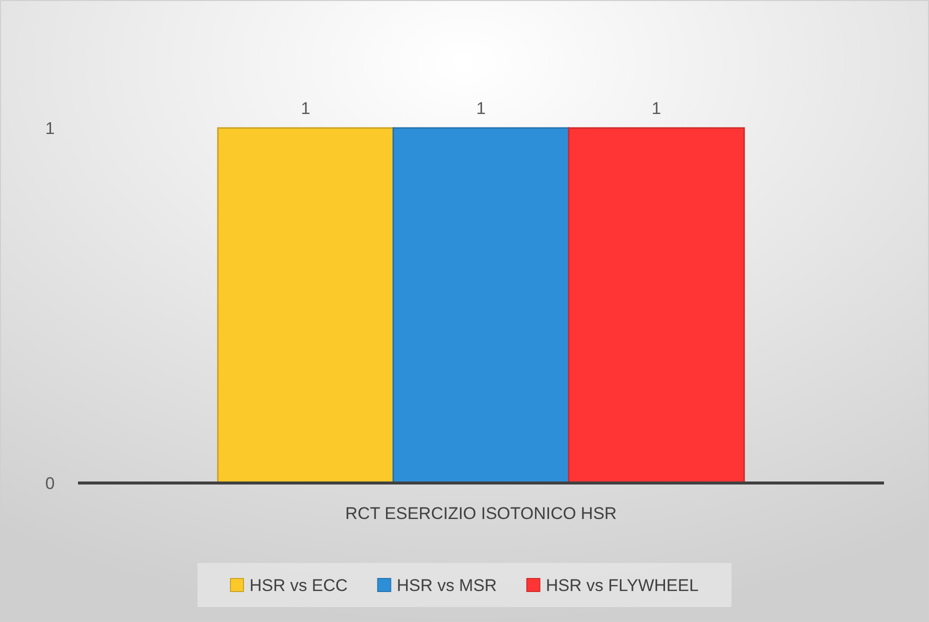 The height and width of the screenshot is (622, 929). Describe the element at coordinates (446, 585) in the screenshot. I see `legend-label: HSR vs MSR` at that location.